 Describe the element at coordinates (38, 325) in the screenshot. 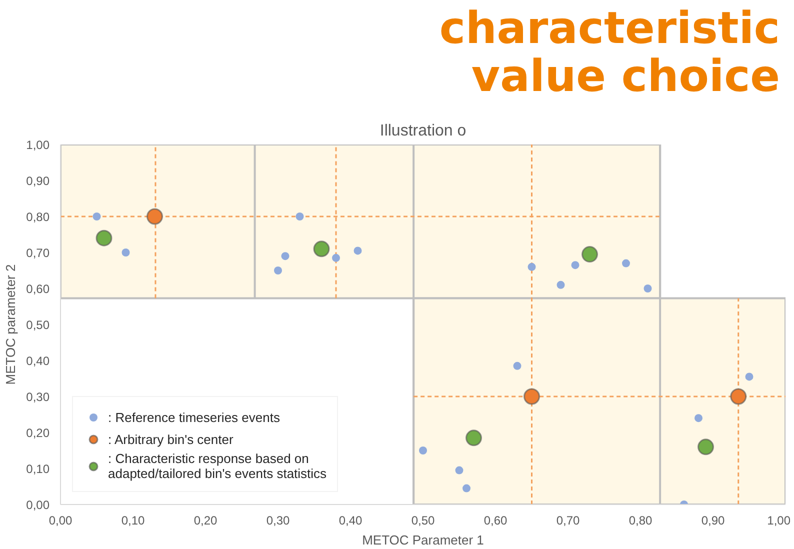

I see `y-tick-label: 0,50` at that location.